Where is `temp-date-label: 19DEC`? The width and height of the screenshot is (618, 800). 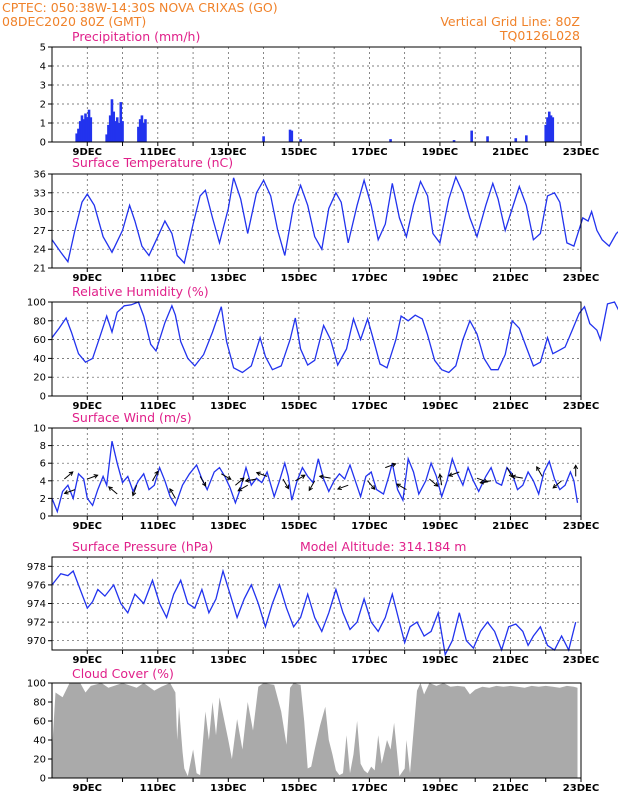 temp-date-label: 19DEC is located at coordinates (440, 278).